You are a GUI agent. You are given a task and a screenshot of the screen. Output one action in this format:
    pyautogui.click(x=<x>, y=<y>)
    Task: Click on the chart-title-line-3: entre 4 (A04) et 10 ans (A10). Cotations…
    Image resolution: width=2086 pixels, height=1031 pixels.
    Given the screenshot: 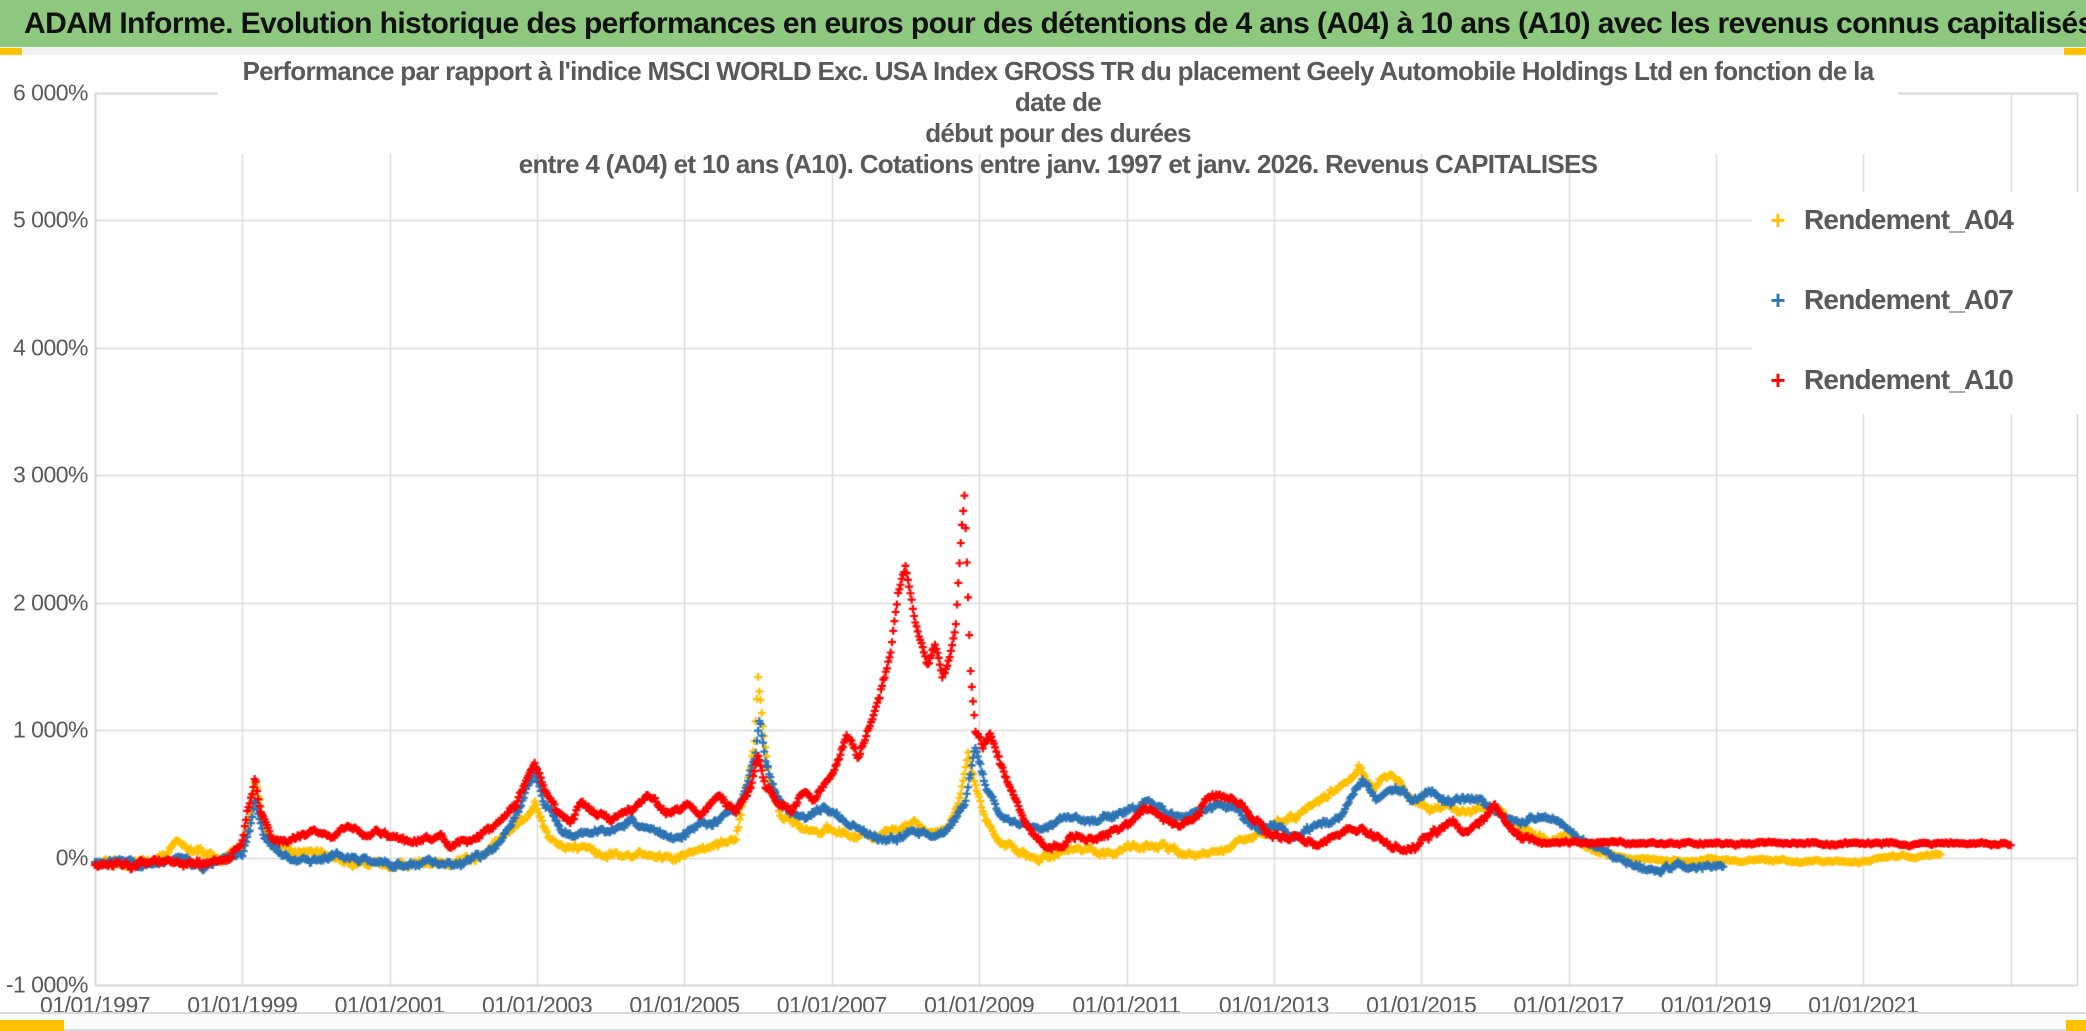 What is the action you would take?
    pyautogui.click(x=1058, y=164)
    